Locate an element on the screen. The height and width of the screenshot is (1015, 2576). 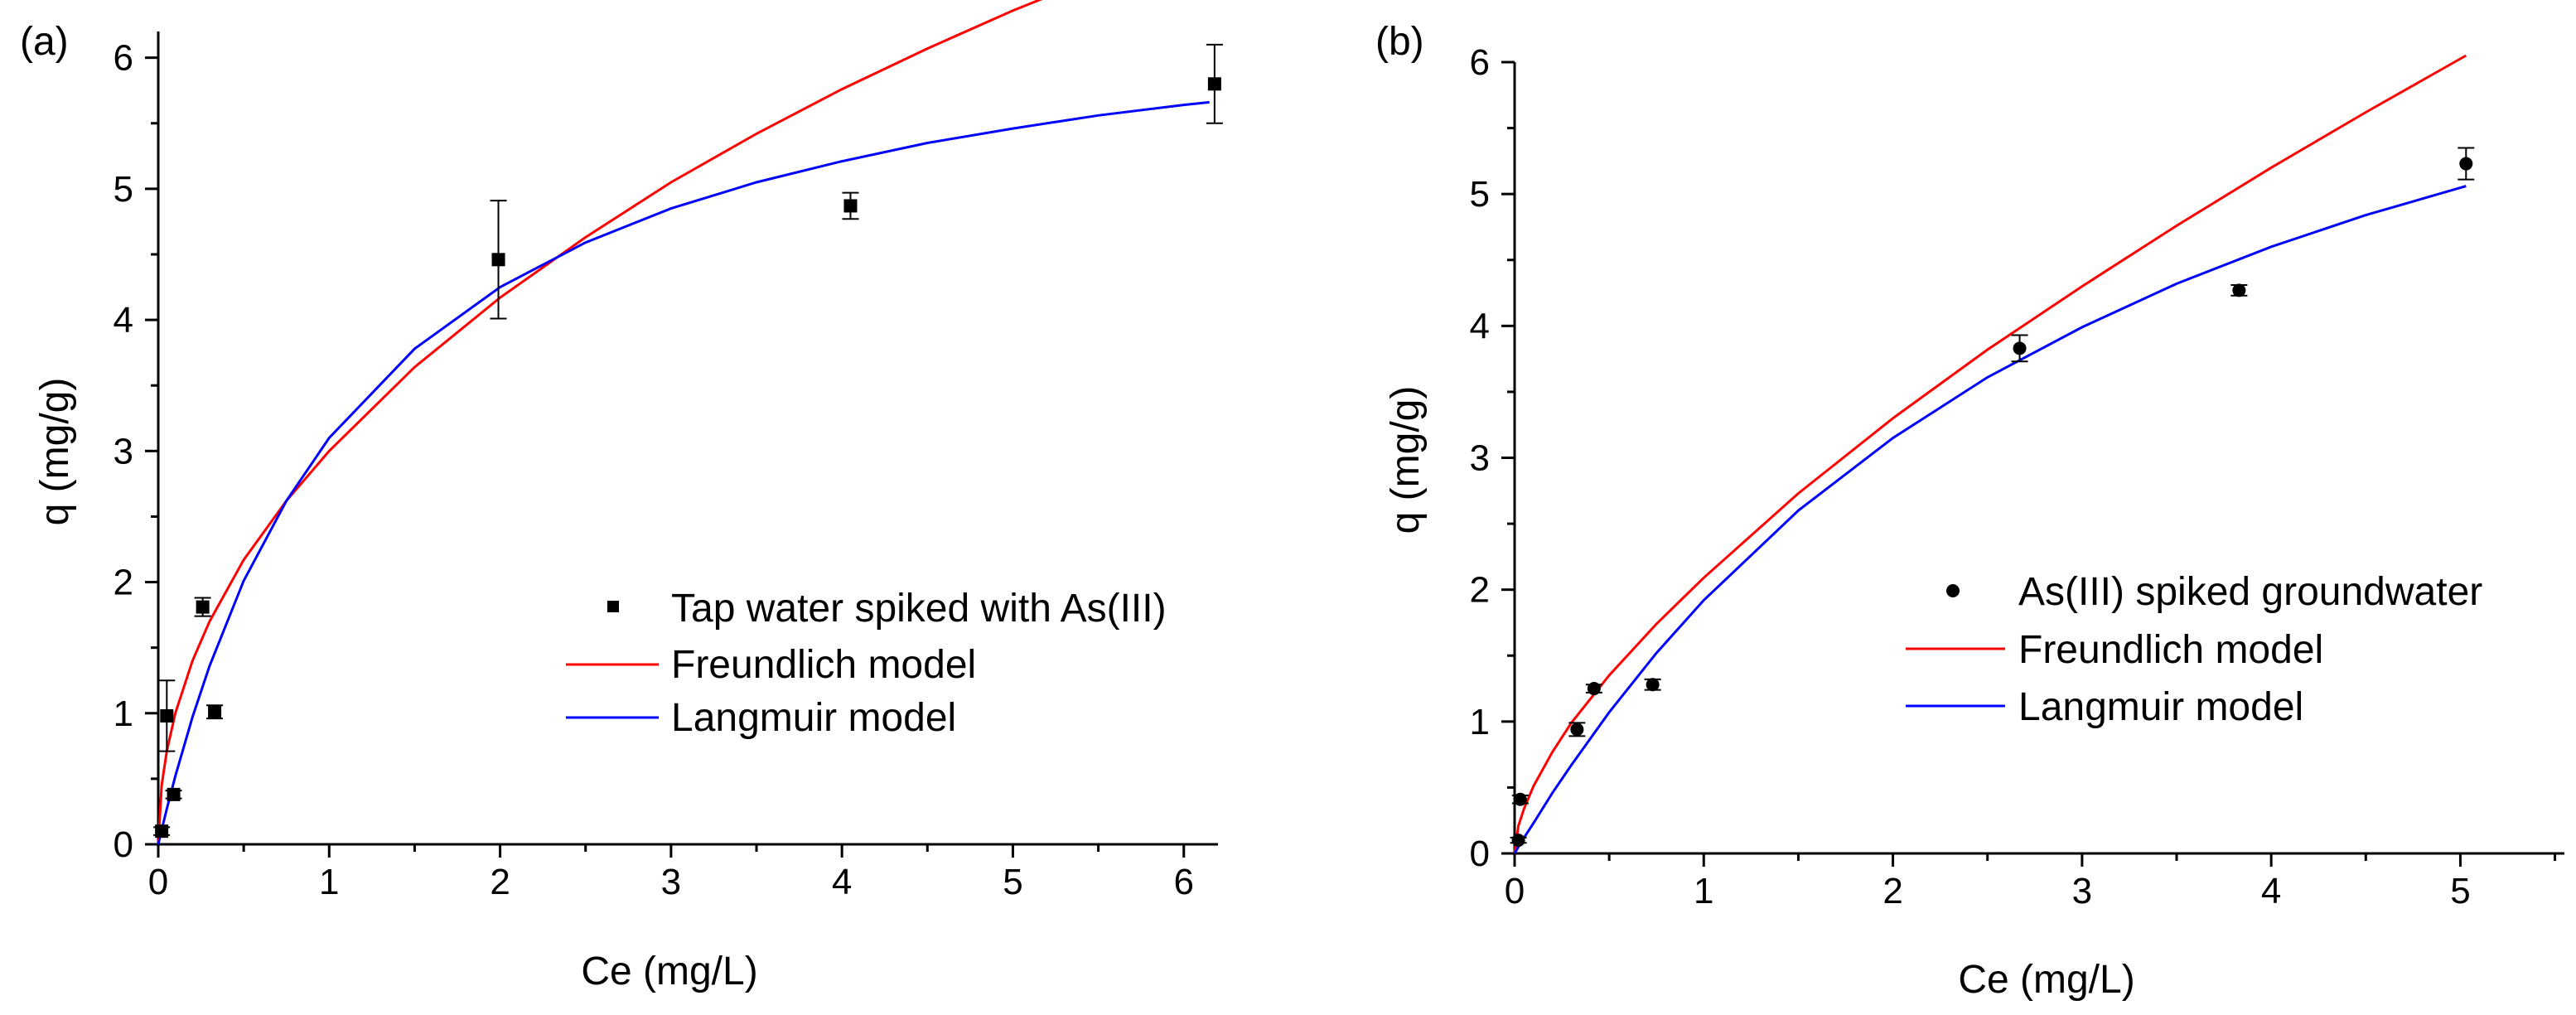
panel-b-y-tick-label: 3 is located at coordinates (1480, 458).